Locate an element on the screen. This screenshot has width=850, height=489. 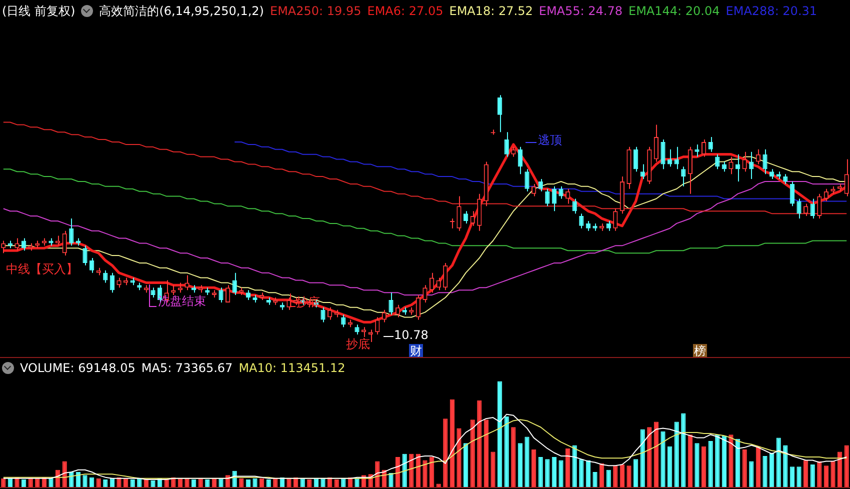
annotation: 中线【买入】 is located at coordinates (42, 269).